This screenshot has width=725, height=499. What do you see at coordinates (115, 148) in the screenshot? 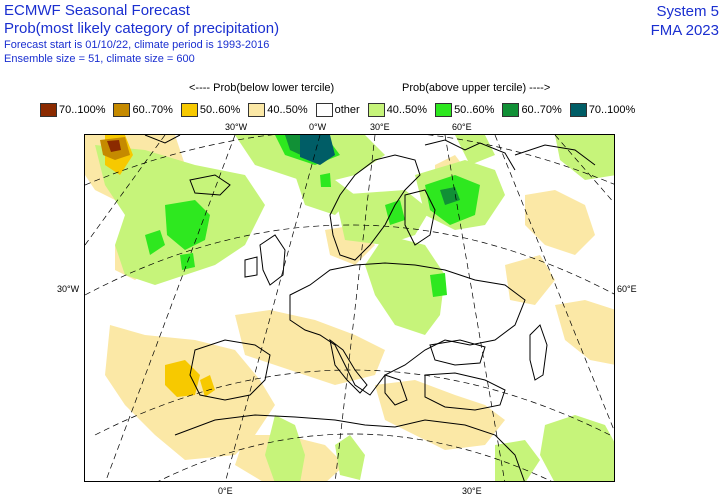
I see `below-high-areas` at bounding box center [115, 148].